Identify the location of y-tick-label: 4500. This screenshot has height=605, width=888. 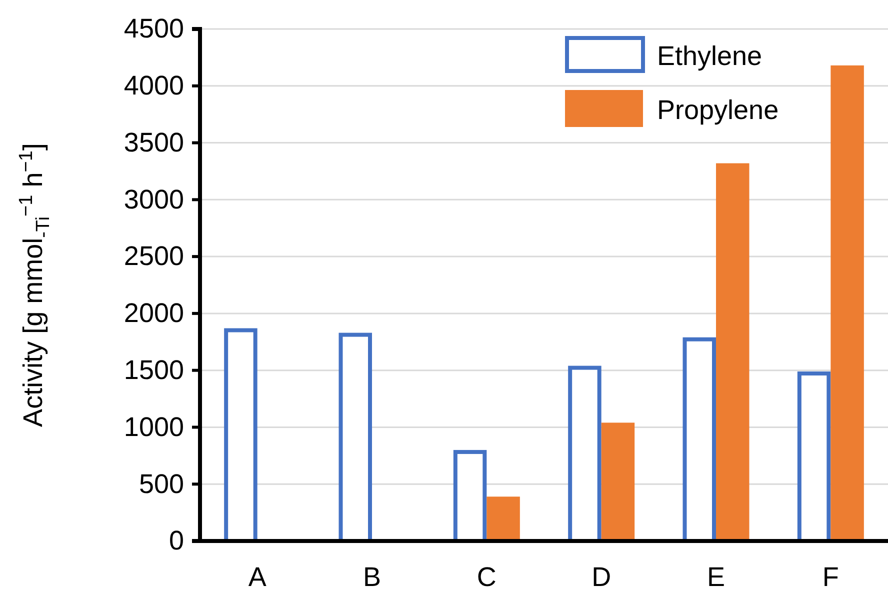
(154, 29).